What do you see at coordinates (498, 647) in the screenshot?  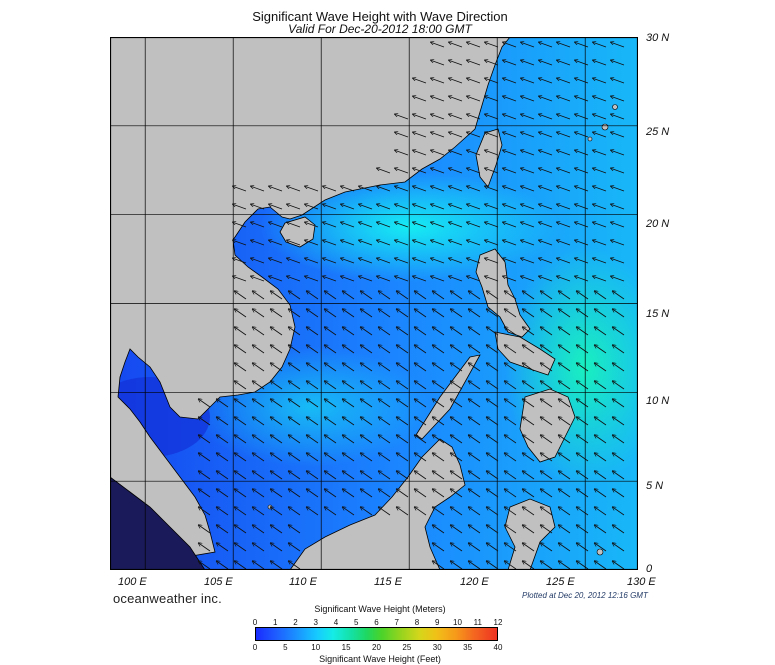 I see `legend-feet-tick: 40` at bounding box center [498, 647].